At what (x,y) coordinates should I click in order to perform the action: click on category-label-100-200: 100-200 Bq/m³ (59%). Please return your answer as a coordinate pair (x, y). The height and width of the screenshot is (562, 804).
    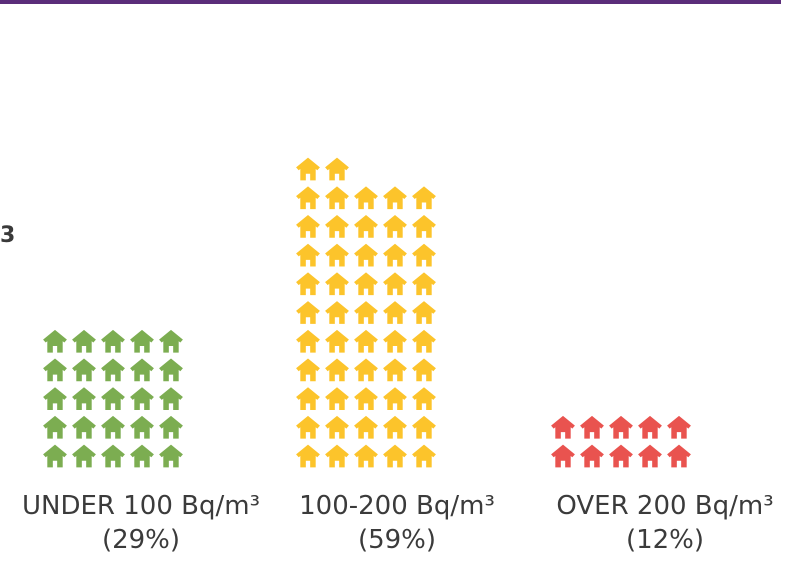
    Looking at the image, I should click on (397, 523).